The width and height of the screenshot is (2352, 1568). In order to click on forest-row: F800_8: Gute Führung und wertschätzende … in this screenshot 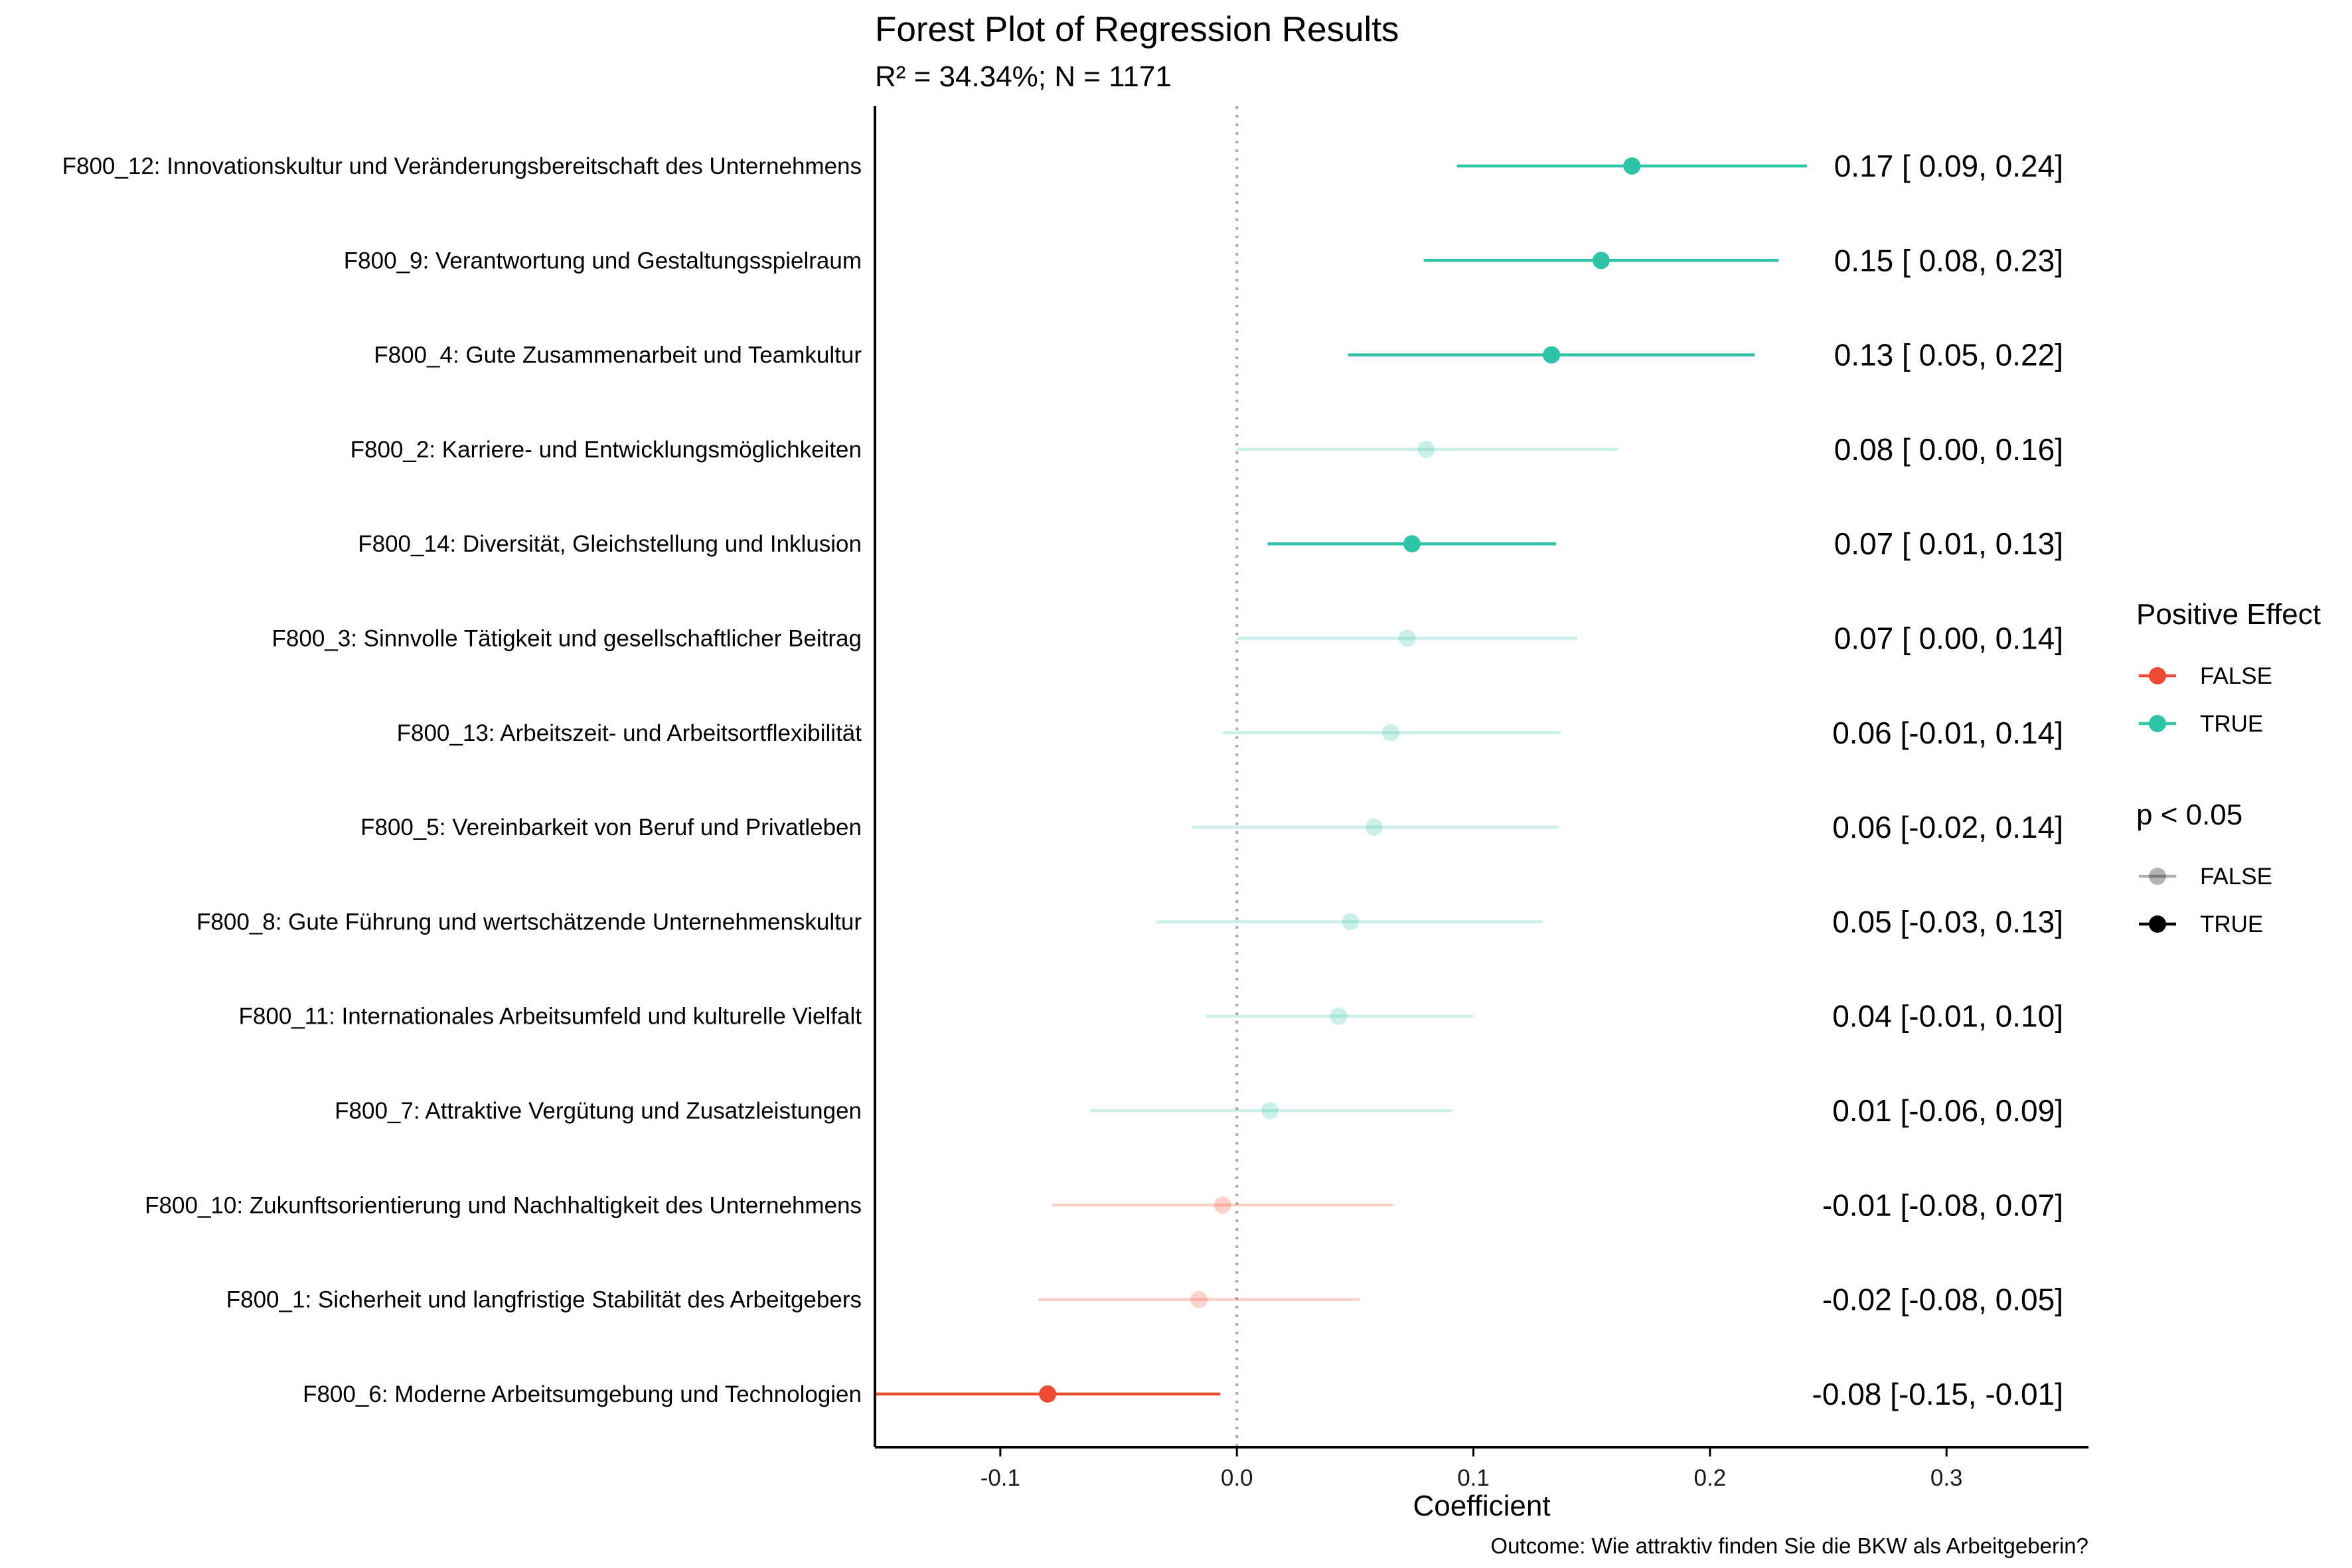, I will do `click(1129, 922)`.